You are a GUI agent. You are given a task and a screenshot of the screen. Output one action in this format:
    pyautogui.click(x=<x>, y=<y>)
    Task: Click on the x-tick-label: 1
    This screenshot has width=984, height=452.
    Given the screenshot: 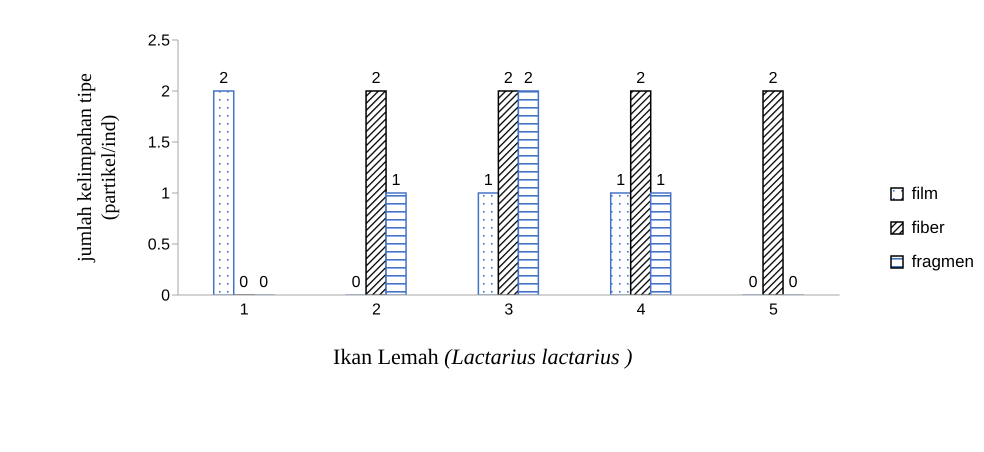 What is the action you would take?
    pyautogui.click(x=244, y=309)
    